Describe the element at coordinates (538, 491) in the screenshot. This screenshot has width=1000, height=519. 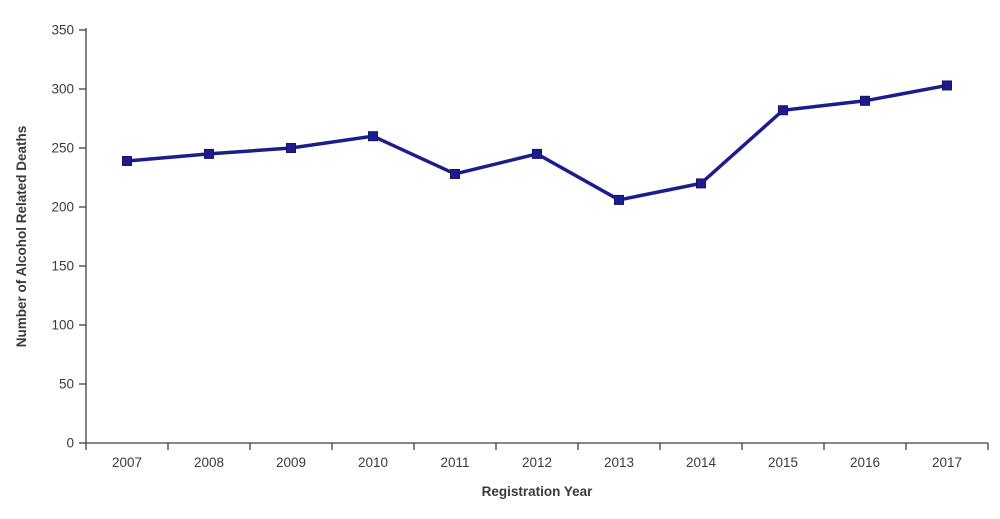
I see `x-axis-title: Registration Year` at that location.